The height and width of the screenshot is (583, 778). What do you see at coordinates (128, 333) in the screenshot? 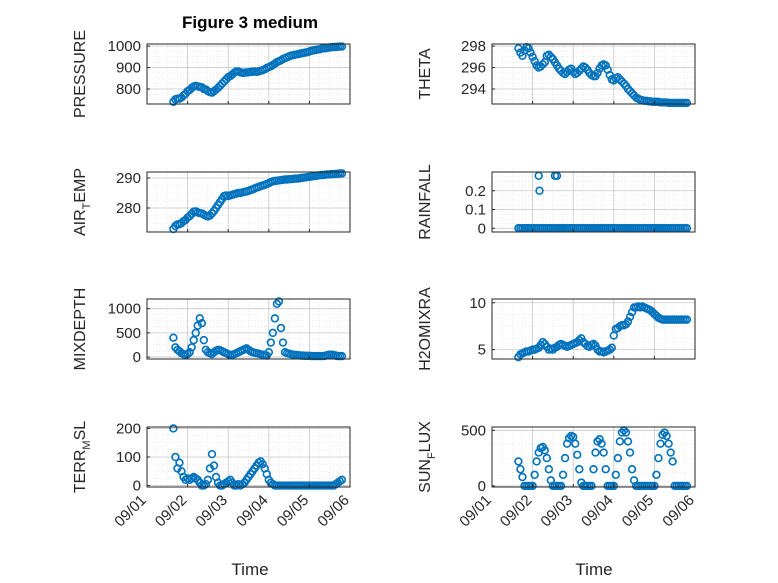
I see `y-tick-label: 500` at bounding box center [128, 333].